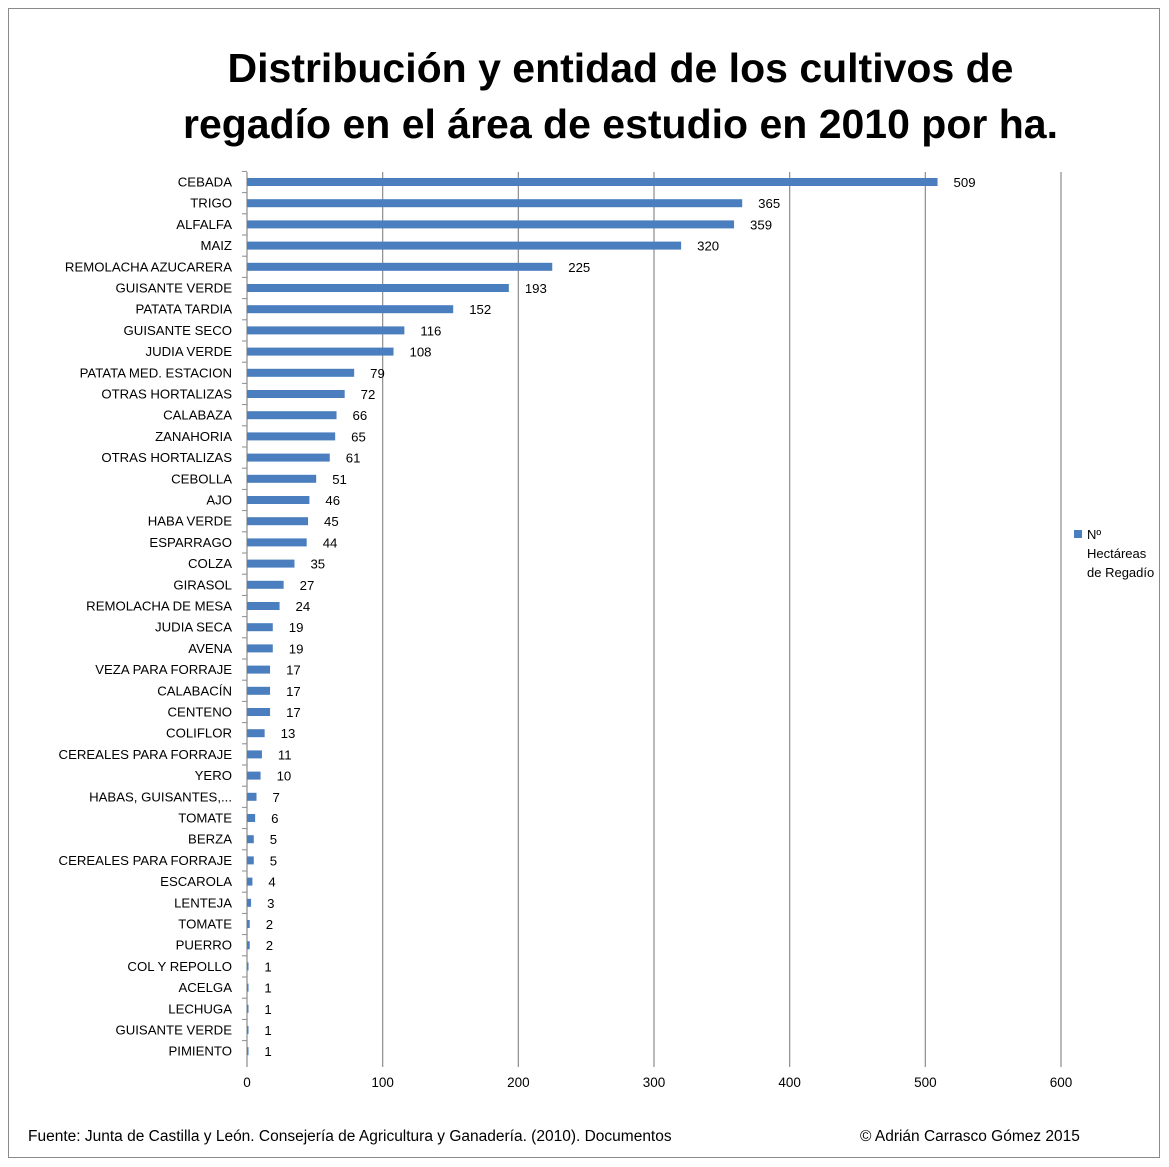 The width and height of the screenshot is (1169, 1167). What do you see at coordinates (200, 1051) in the screenshot?
I see `category-label: PIMIENTO` at bounding box center [200, 1051].